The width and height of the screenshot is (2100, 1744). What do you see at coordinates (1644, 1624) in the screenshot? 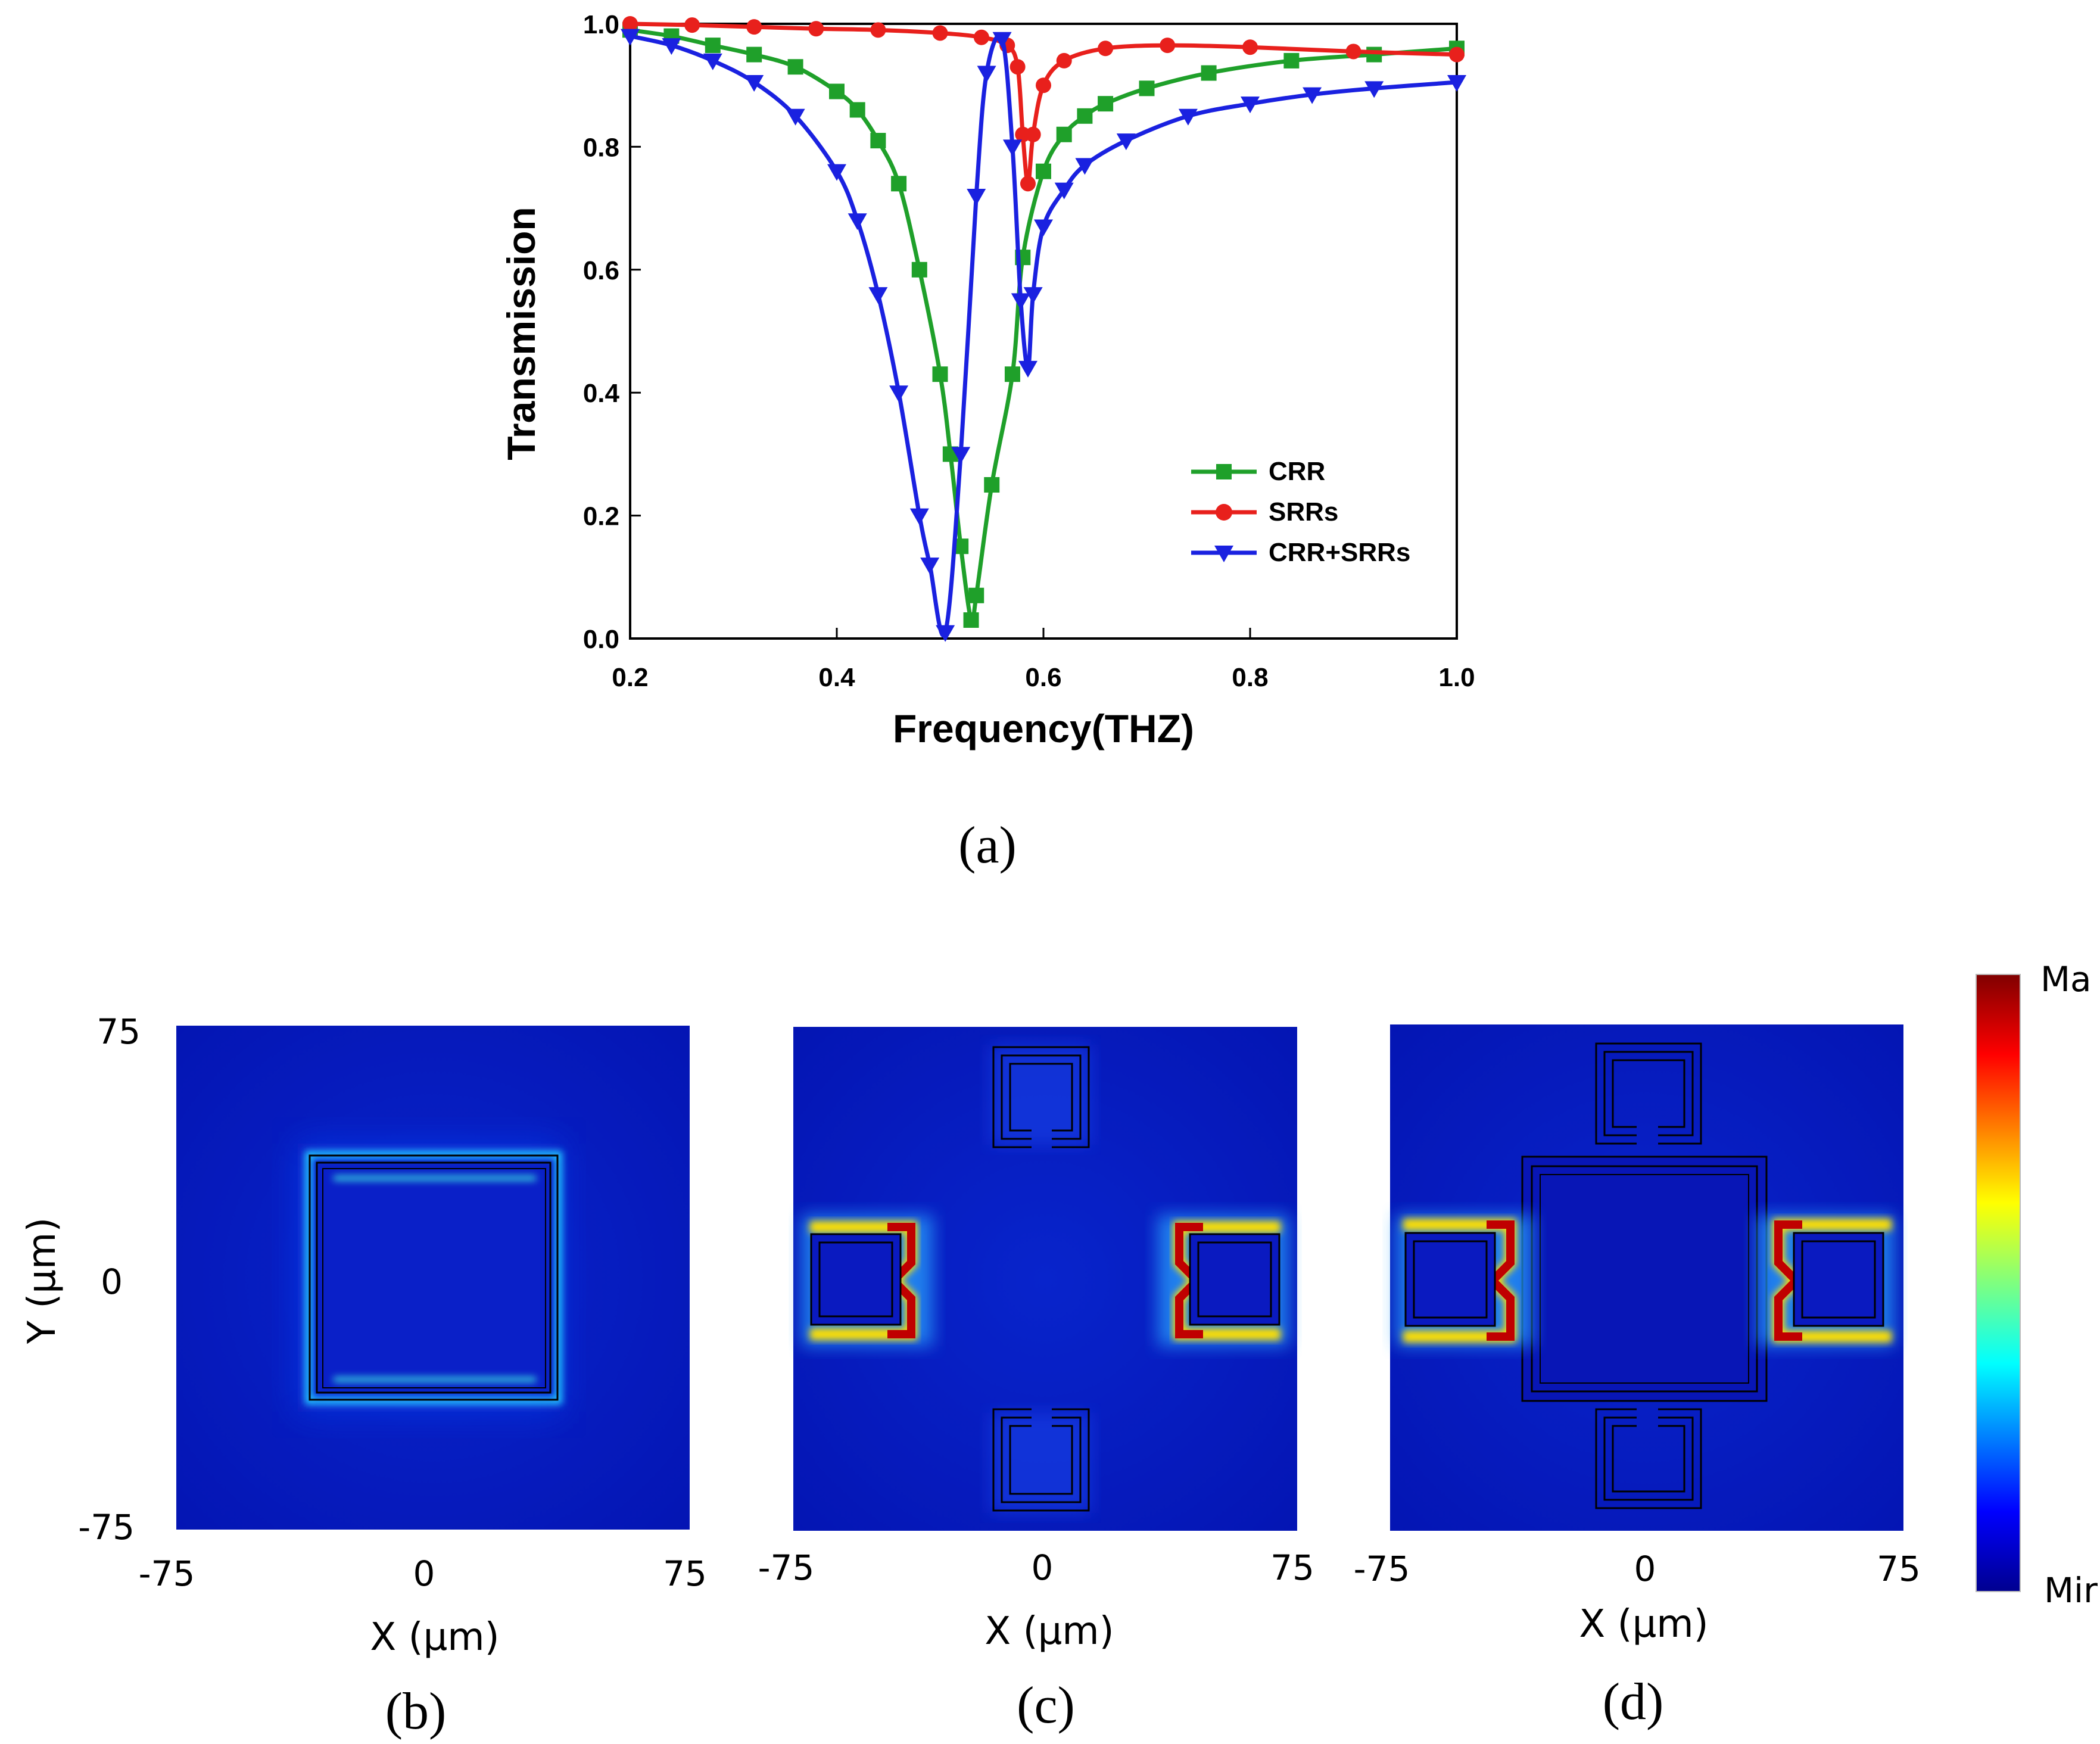
I see `map-x-label-d: X (μm)` at bounding box center [1644, 1624].